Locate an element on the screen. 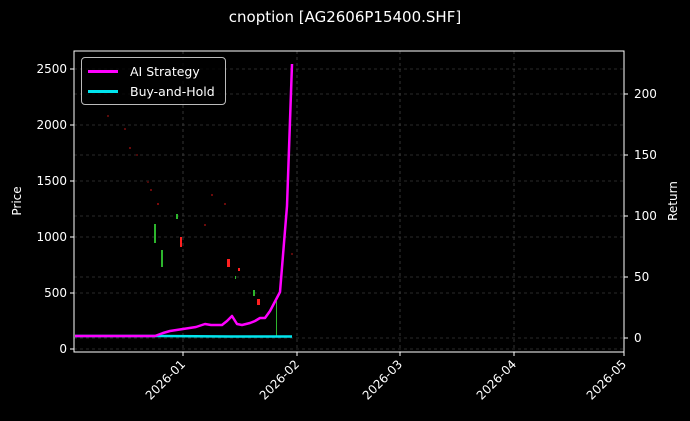  left-axis-ticks: 0 500 1000 1500 2000 2500 is located at coordinates (51, 209).